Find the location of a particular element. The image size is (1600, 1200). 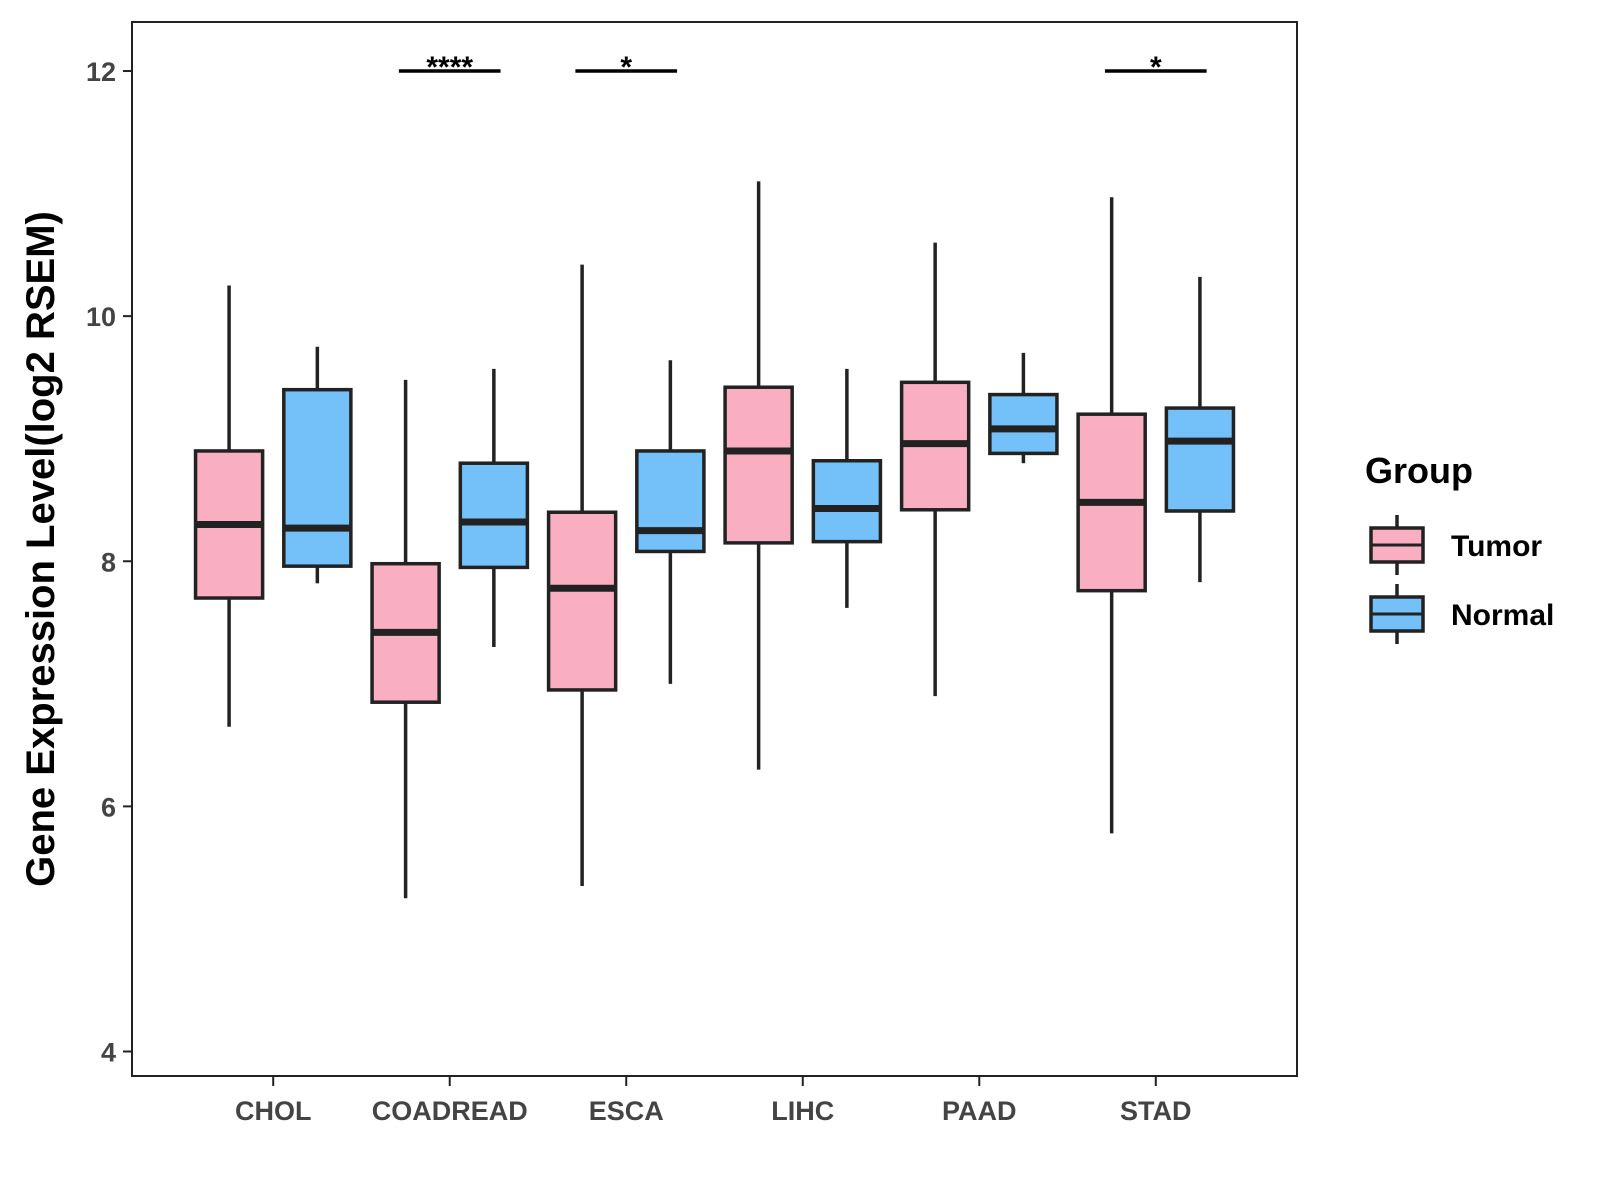

x-tick-label-esca: ESCA is located at coordinates (626, 1111).